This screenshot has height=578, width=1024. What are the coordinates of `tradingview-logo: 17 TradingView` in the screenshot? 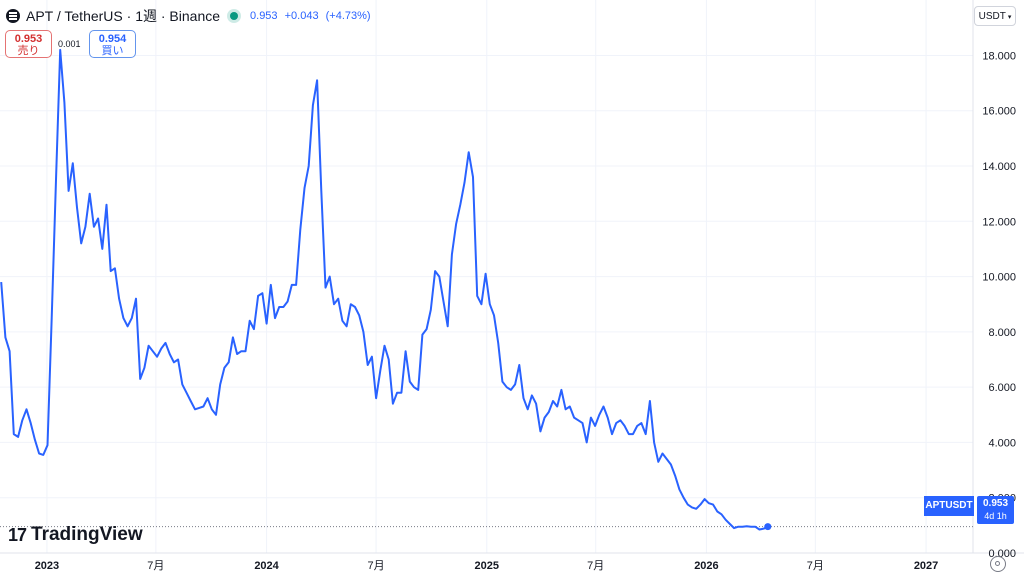 It's located at (75, 535).